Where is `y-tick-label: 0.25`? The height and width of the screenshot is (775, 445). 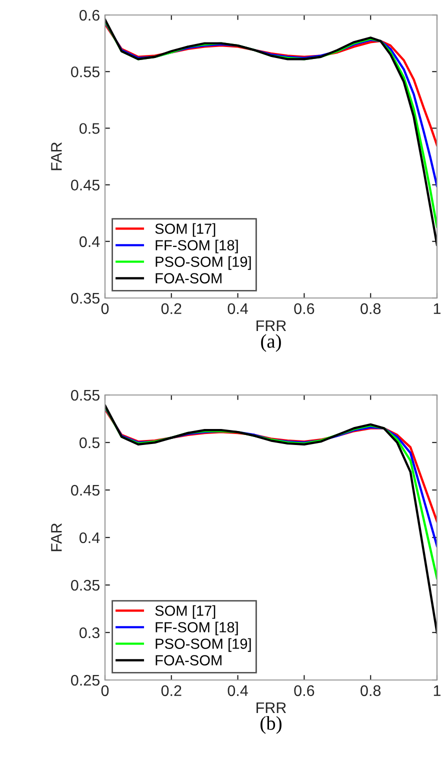 y-tick-label: 0.25 is located at coordinates (85, 680).